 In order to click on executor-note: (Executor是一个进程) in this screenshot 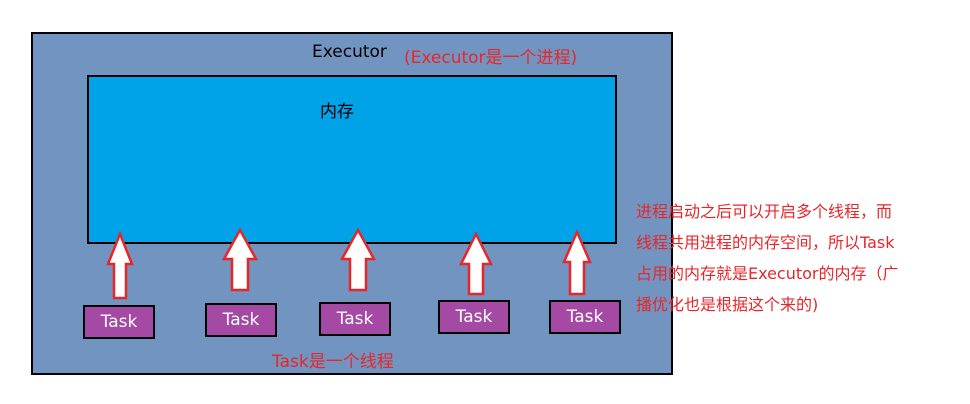, I will do `click(491, 58)`.